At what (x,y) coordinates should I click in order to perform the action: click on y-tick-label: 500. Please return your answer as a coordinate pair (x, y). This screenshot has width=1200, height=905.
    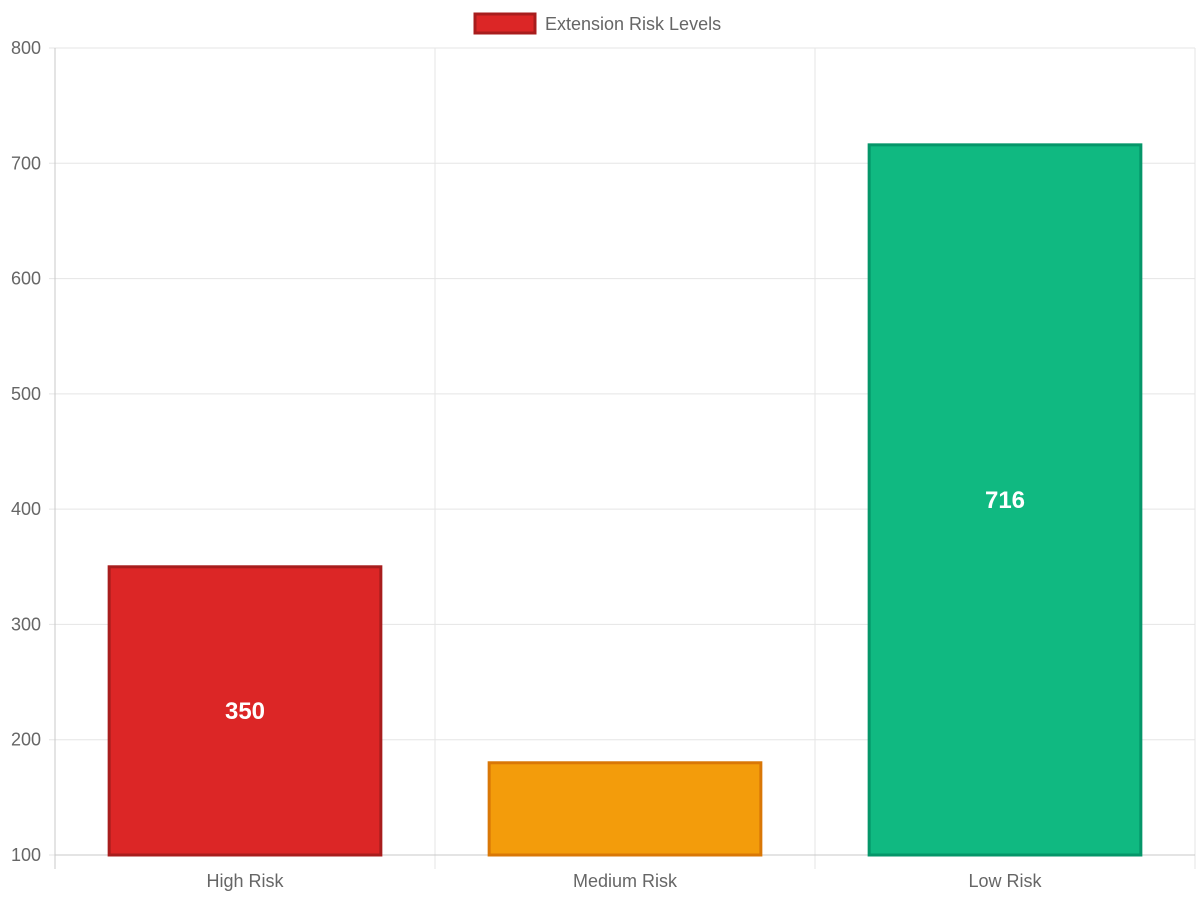
    Looking at the image, I should click on (26, 394).